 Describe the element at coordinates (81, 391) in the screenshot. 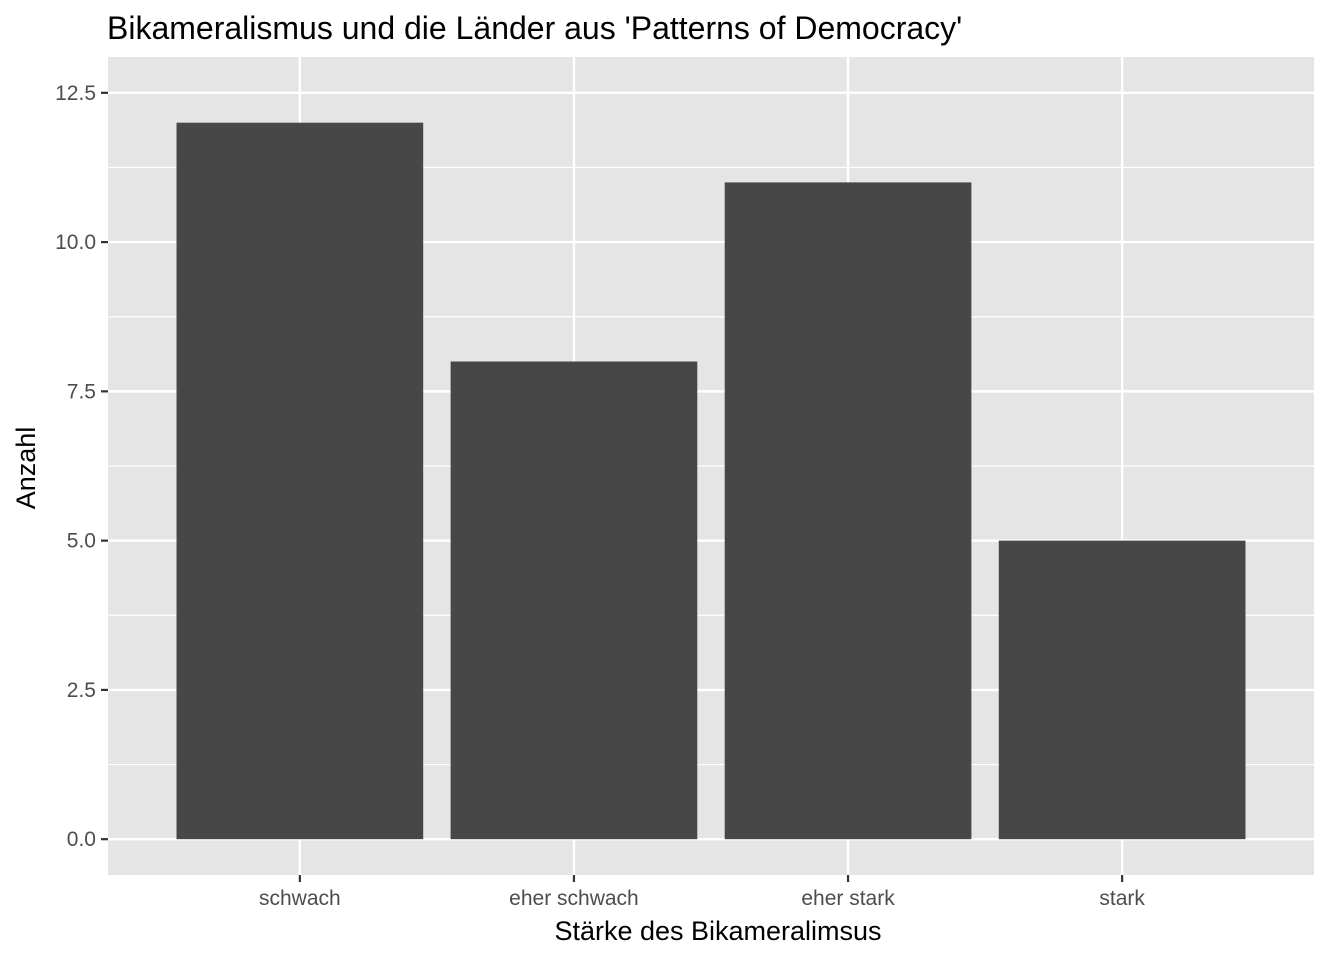

I see `y-tick-label: 7.5` at that location.